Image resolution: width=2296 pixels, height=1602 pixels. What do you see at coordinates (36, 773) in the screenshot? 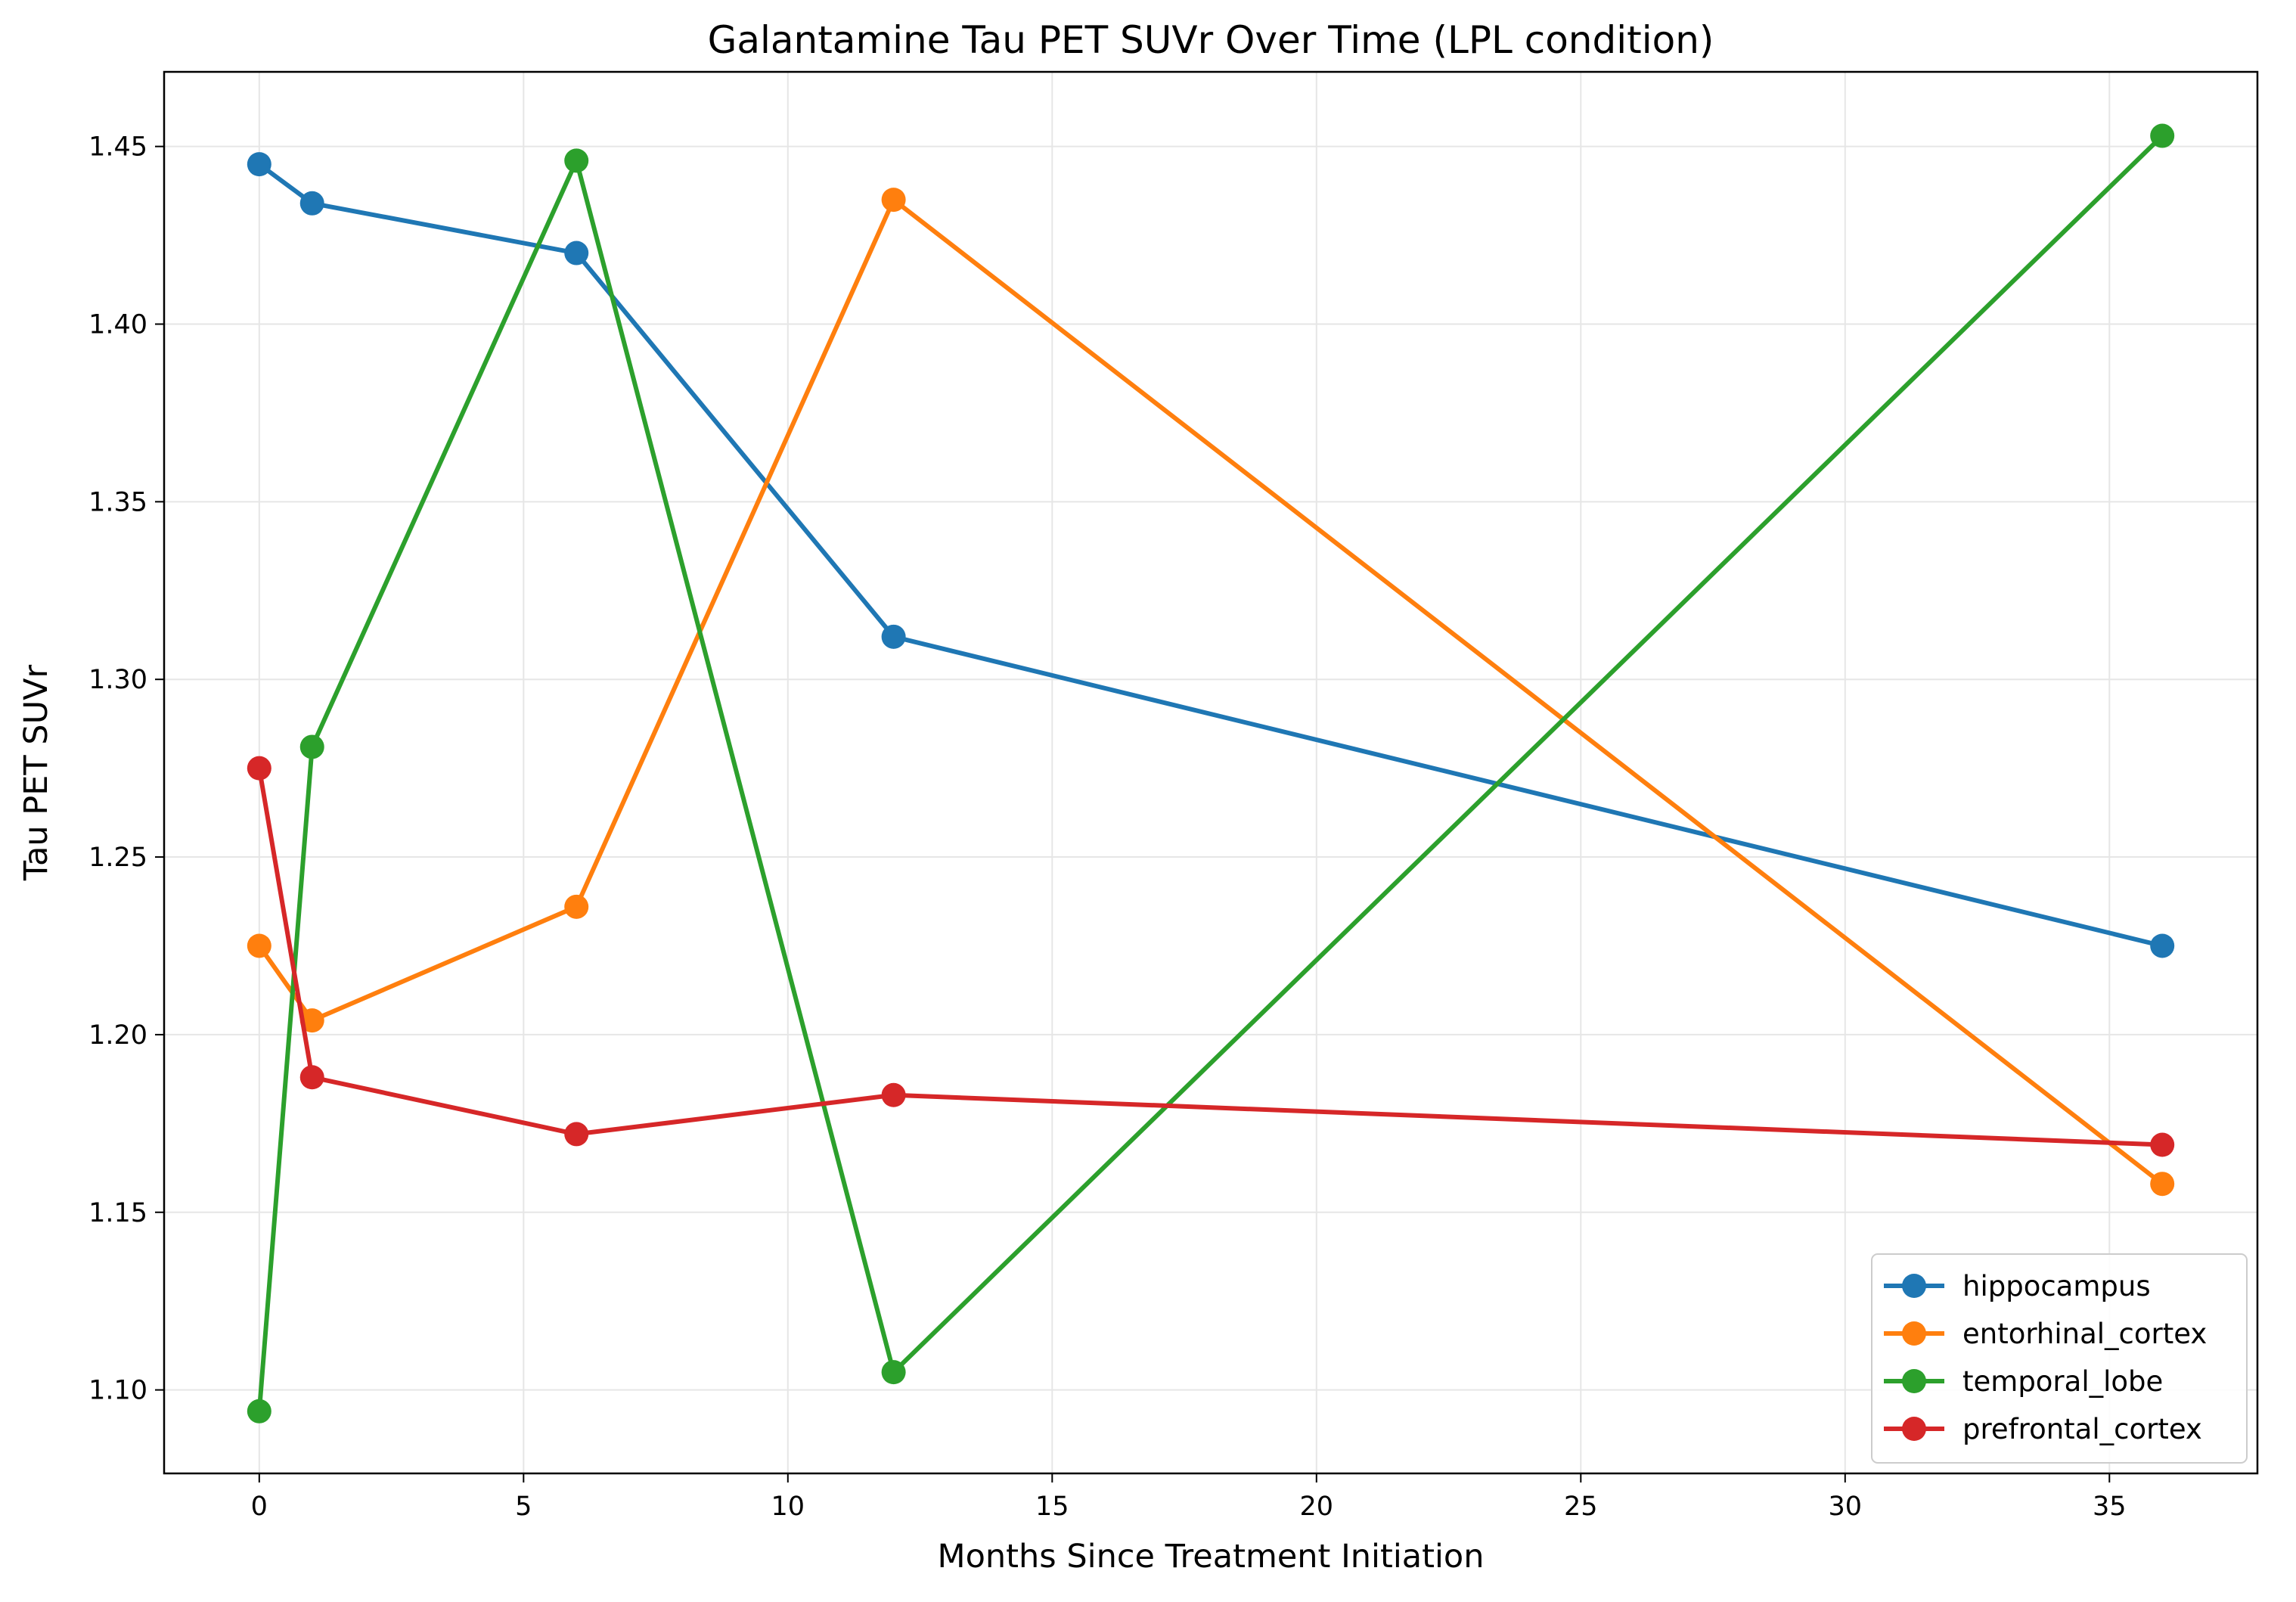
I see `y-axis-label: Tau PET SUVr` at bounding box center [36, 773].